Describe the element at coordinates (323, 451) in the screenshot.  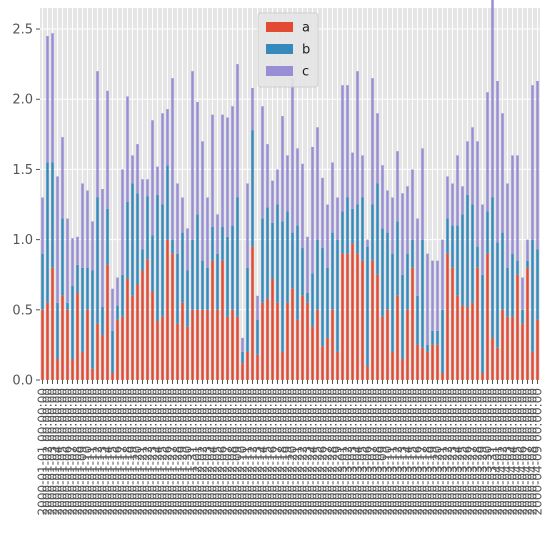
I see `xtick-label-56: 2000-02-26 00:00:00` at that location.